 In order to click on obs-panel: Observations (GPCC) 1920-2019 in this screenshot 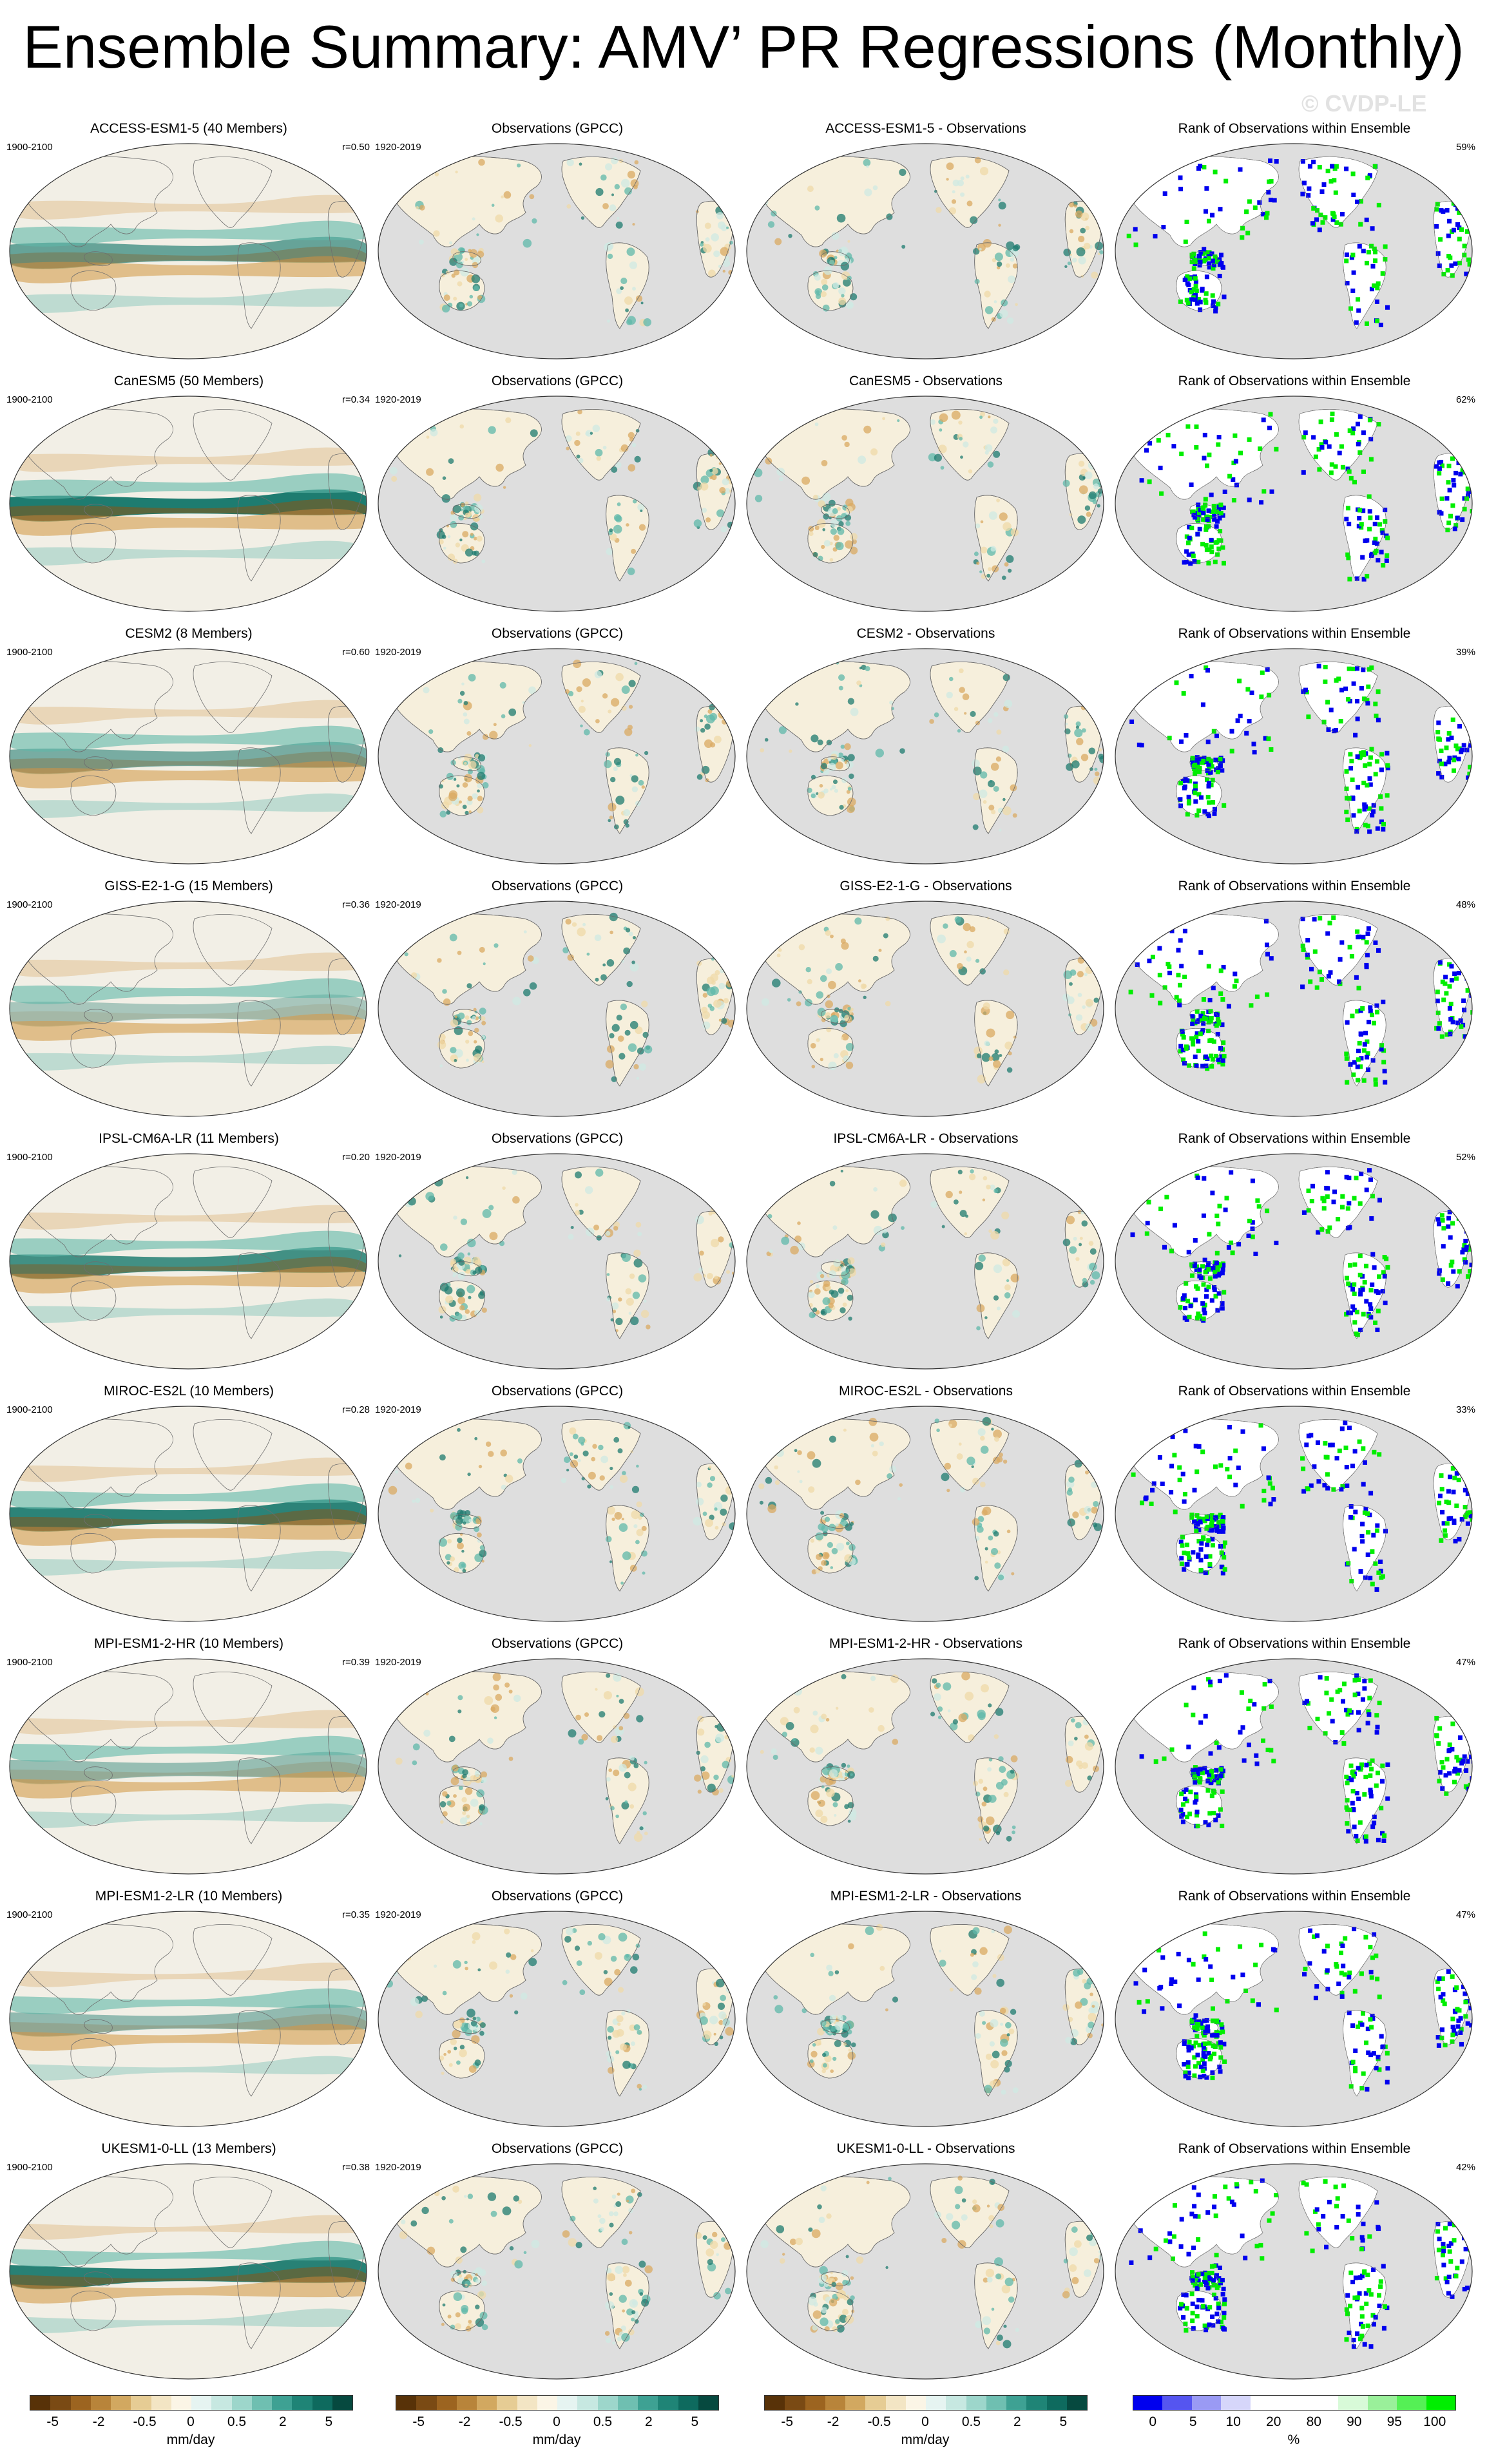, I will do `click(557, 495)`.